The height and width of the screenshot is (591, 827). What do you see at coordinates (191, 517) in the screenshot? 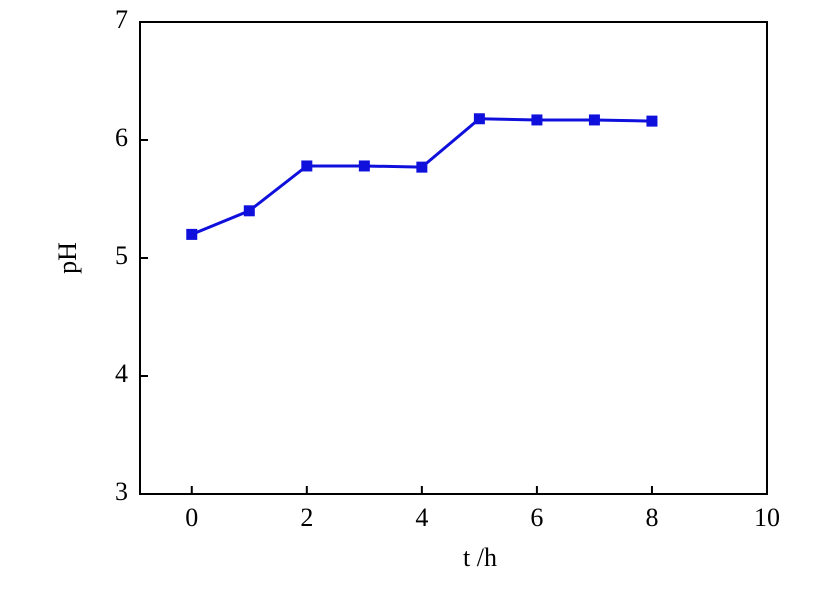
I see `x-tick-label: 0` at bounding box center [191, 517].